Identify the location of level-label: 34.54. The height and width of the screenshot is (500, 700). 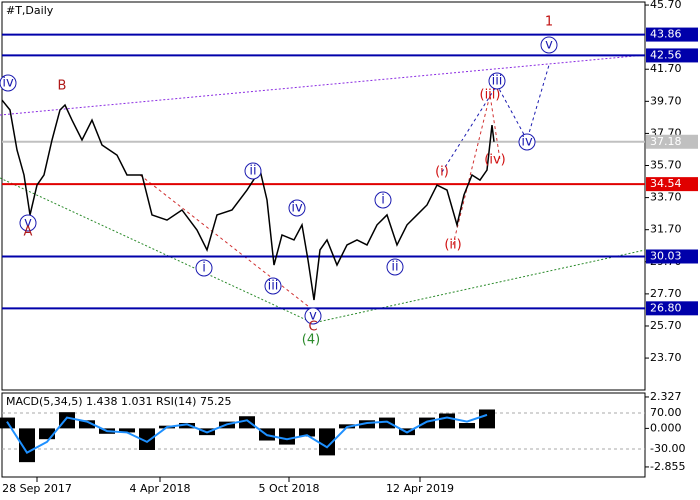
(666, 183).